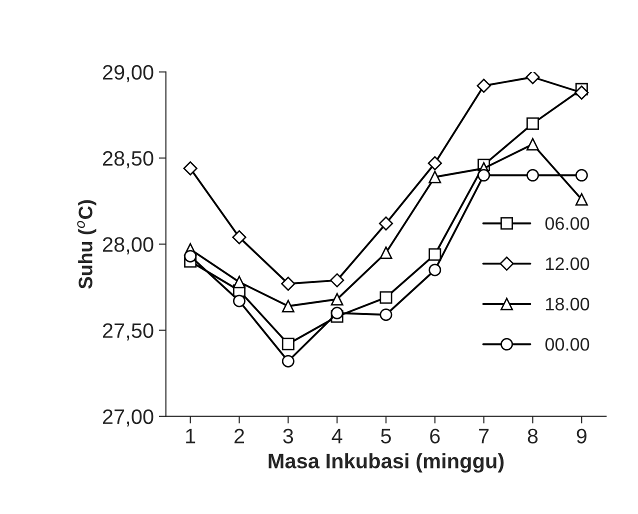  I want to click on x-tick-label: 2, so click(239, 436).